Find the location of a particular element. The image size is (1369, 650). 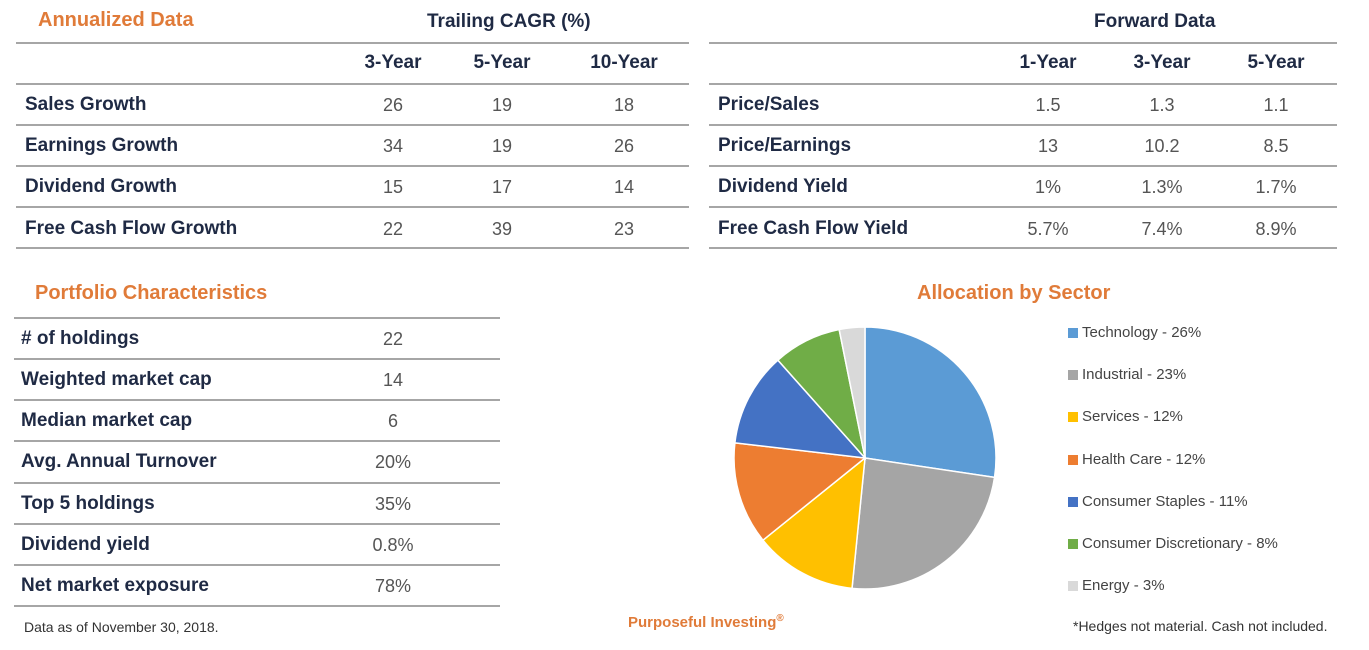

legend-item-industrial: Industrial - 23% is located at coordinates (1127, 374).